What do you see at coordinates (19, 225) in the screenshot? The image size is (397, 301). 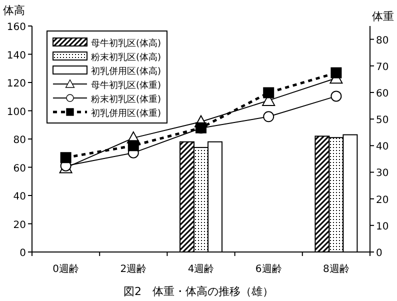 I see `y-tick-label: 20` at bounding box center [19, 225].